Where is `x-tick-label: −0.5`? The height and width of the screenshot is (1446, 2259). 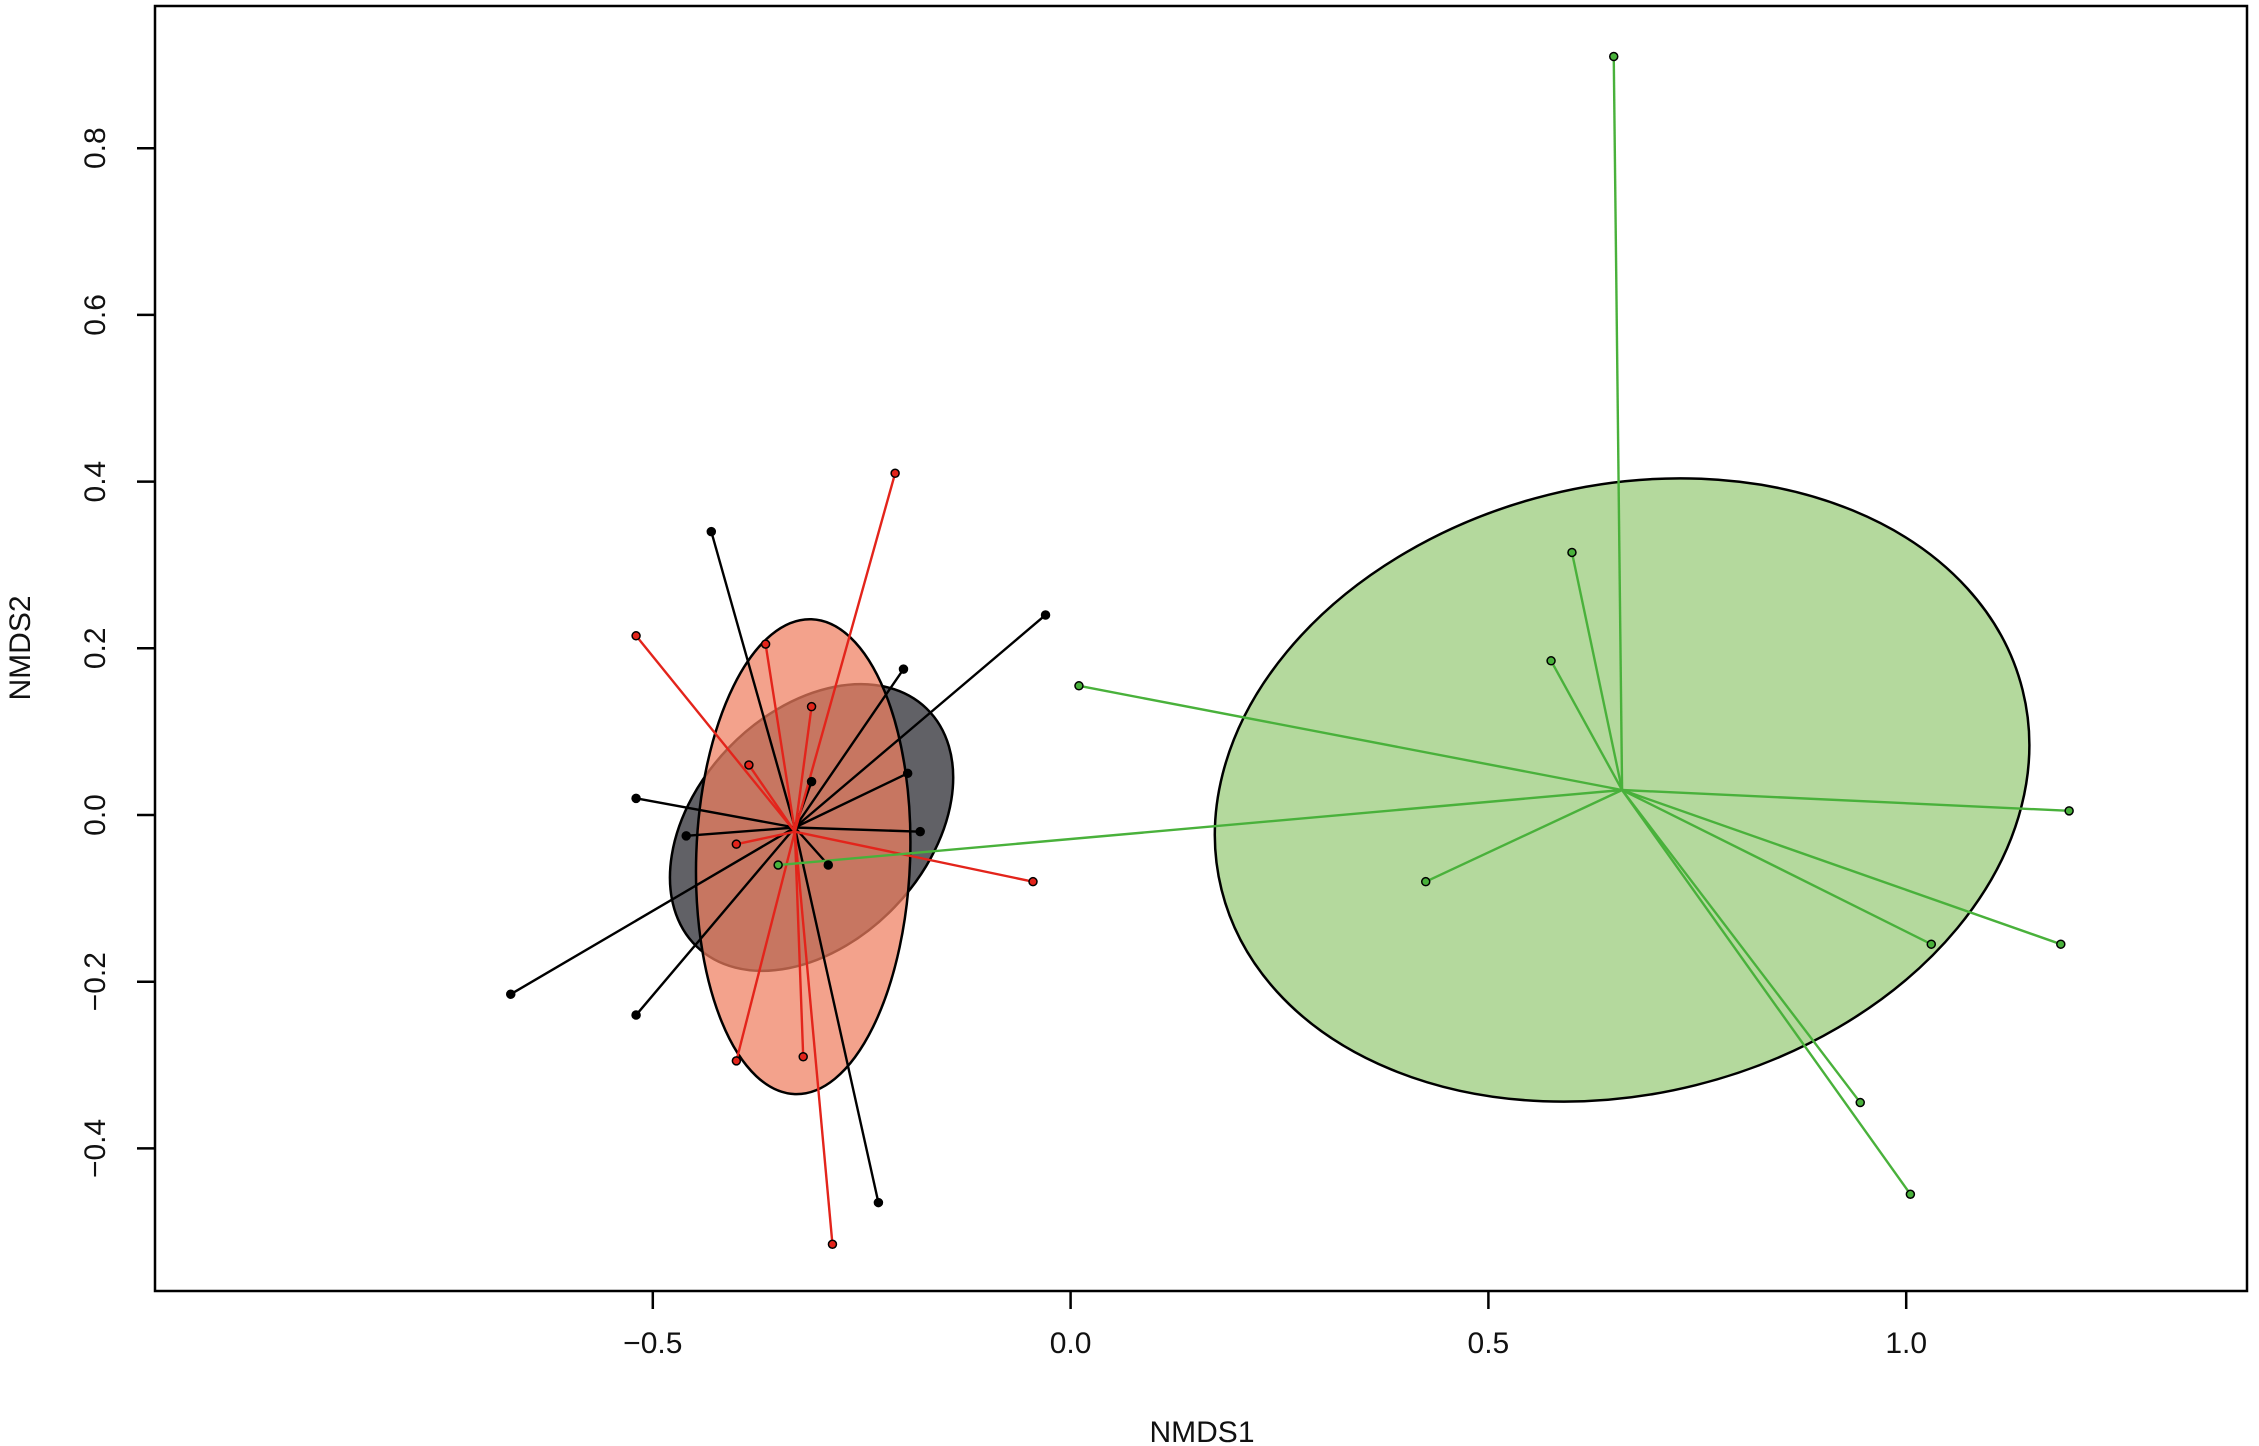 x-tick-label: −0.5 is located at coordinates (652, 1343).